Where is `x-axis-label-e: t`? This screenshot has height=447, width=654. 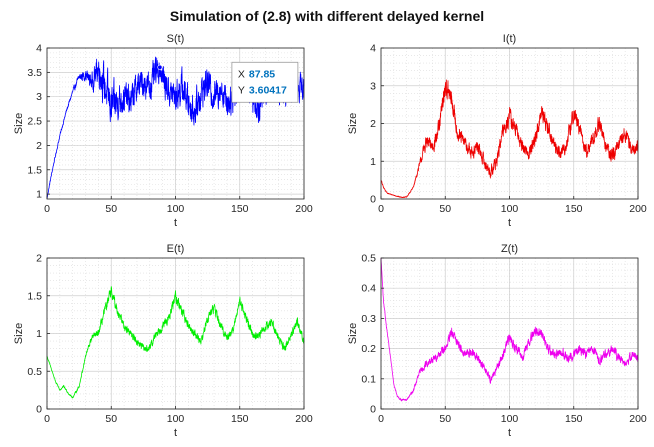
x-axis-label-e: t is located at coordinates (175, 433).